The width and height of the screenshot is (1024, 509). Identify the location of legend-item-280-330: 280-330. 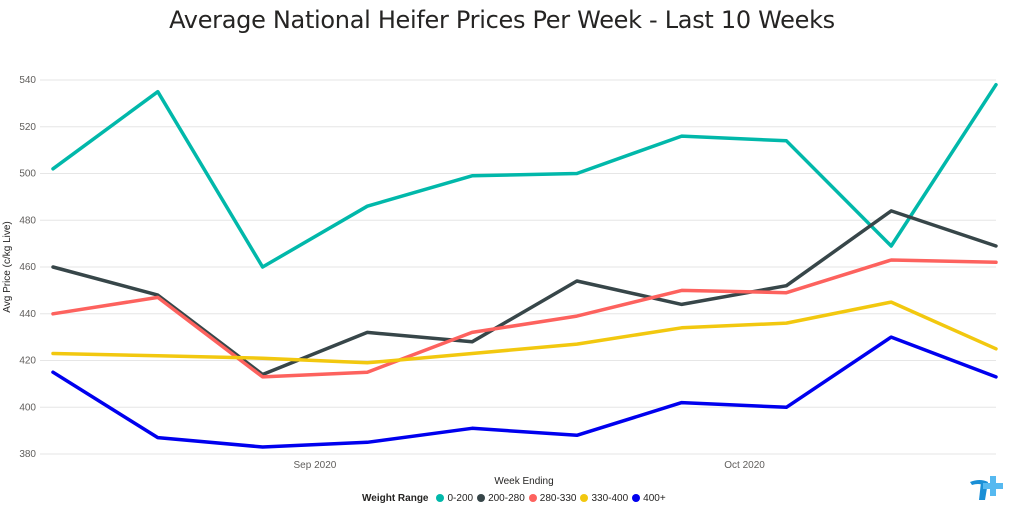
(552, 498).